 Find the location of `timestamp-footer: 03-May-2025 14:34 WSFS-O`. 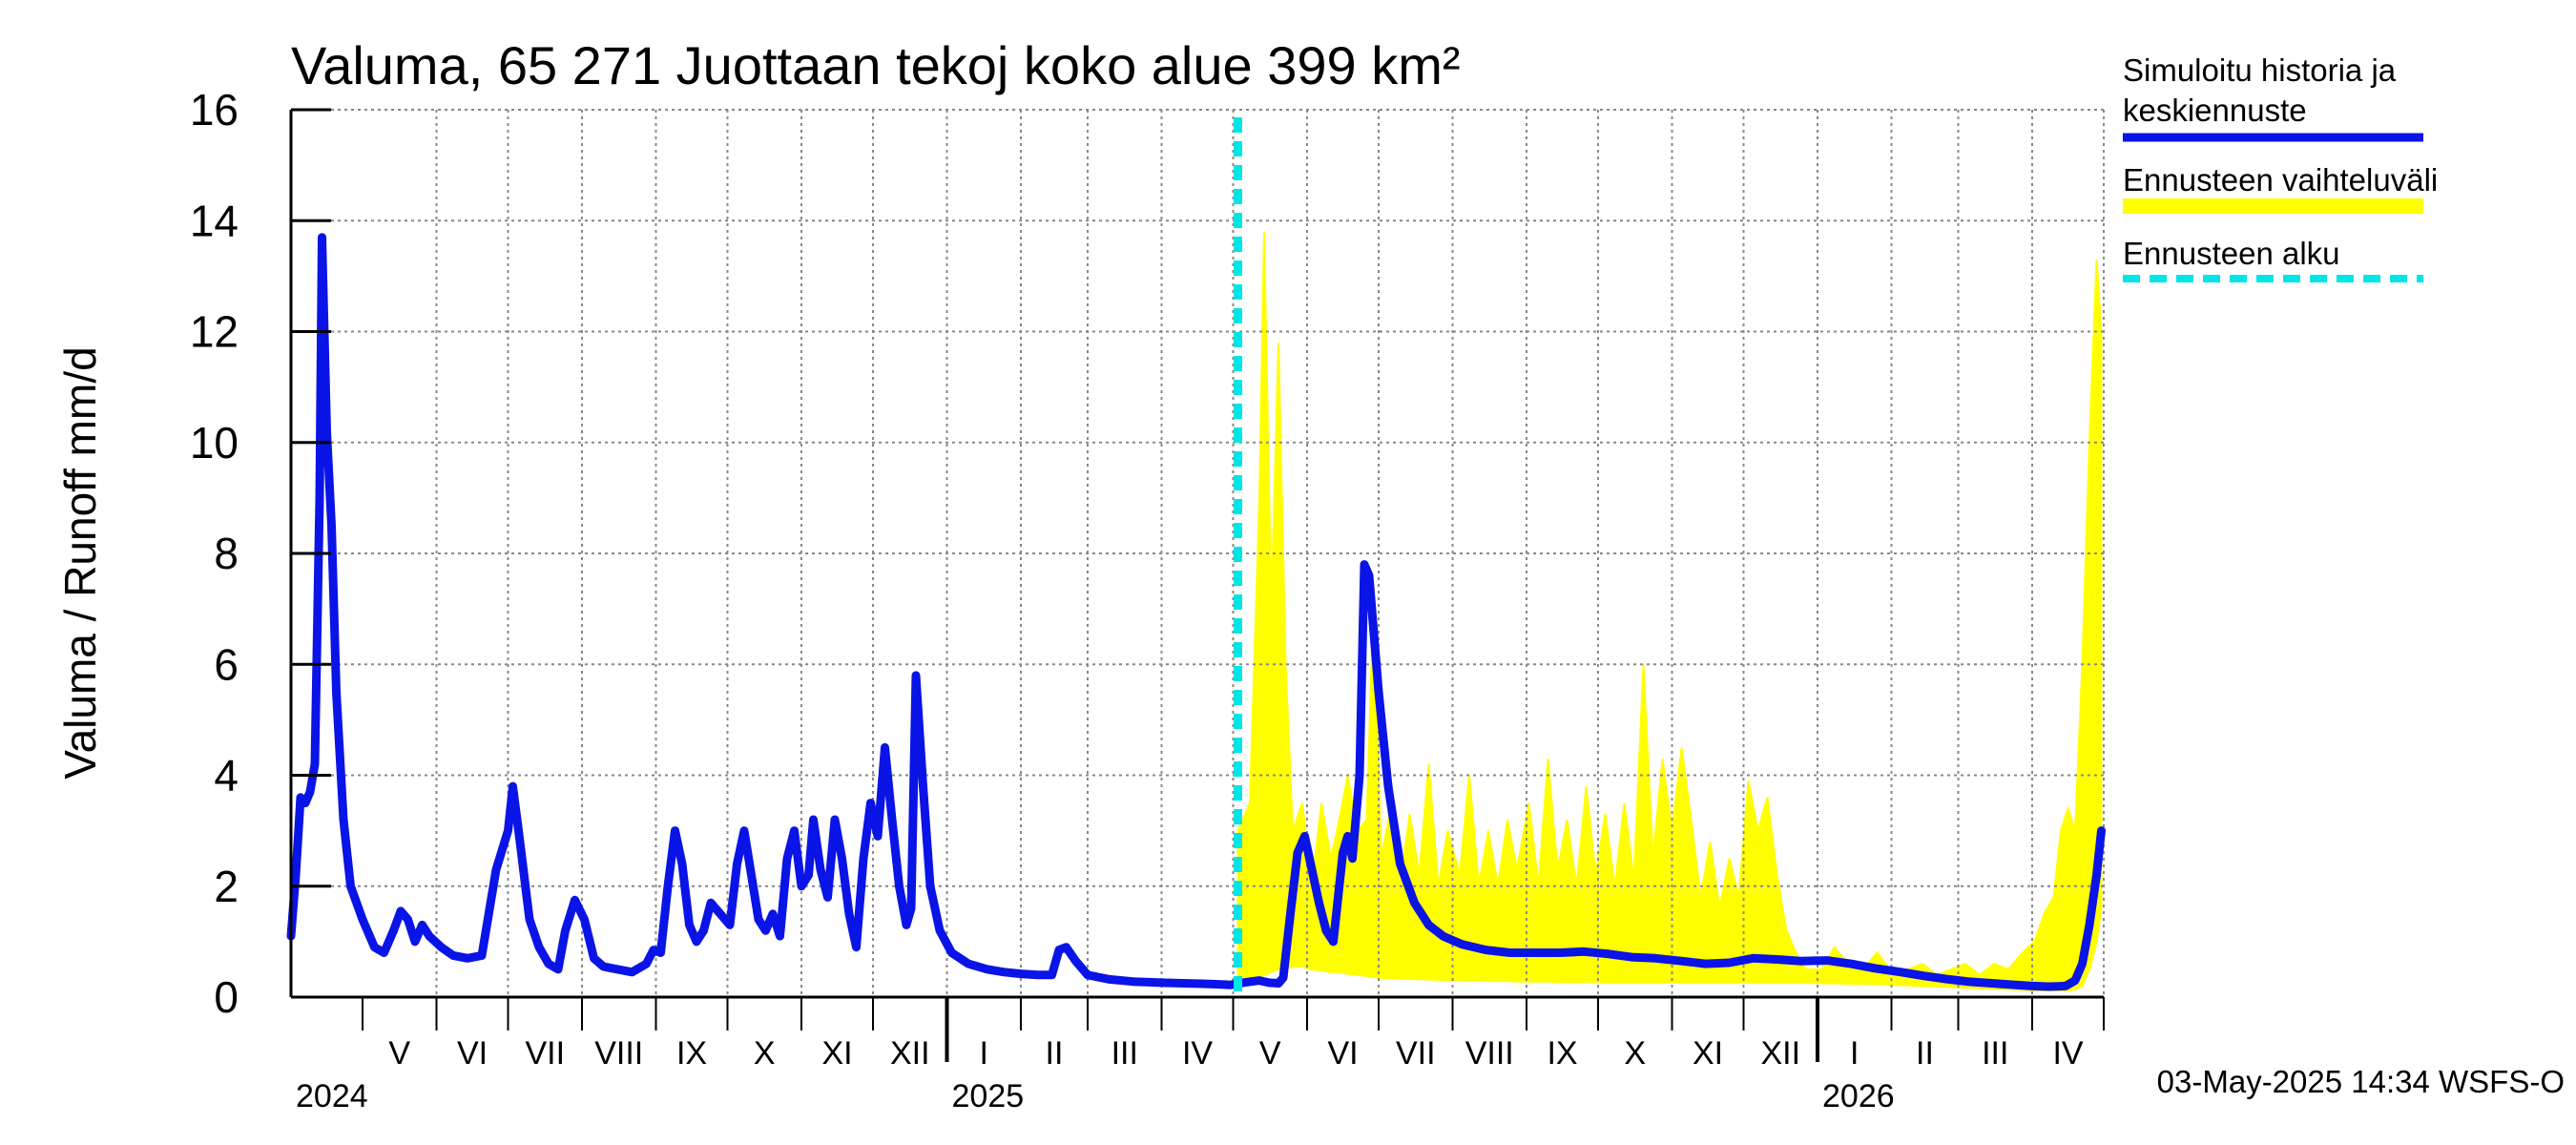

timestamp-footer: 03-May-2025 14:34 WSFS-O is located at coordinates (2361, 1081).